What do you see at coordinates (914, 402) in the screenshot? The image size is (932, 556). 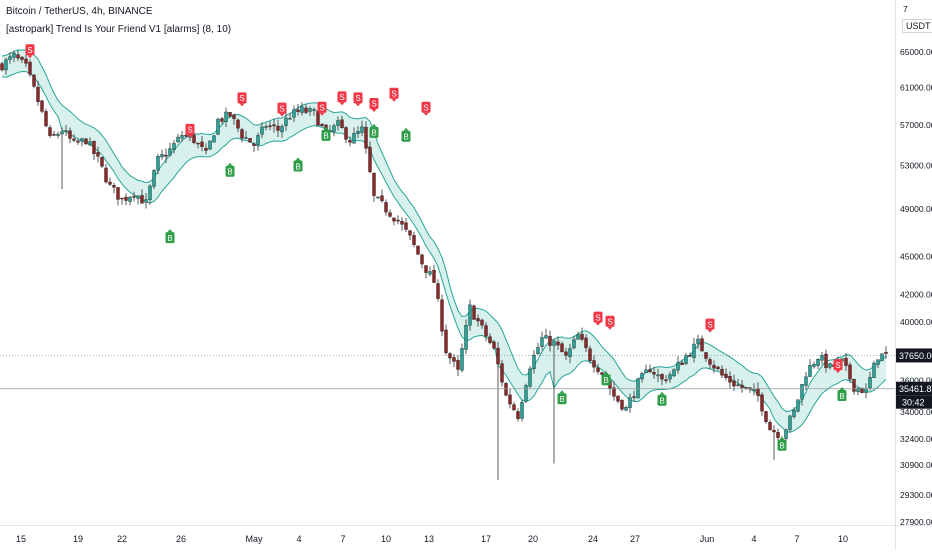 I see `countdown-tag: 30:42` at bounding box center [914, 402].